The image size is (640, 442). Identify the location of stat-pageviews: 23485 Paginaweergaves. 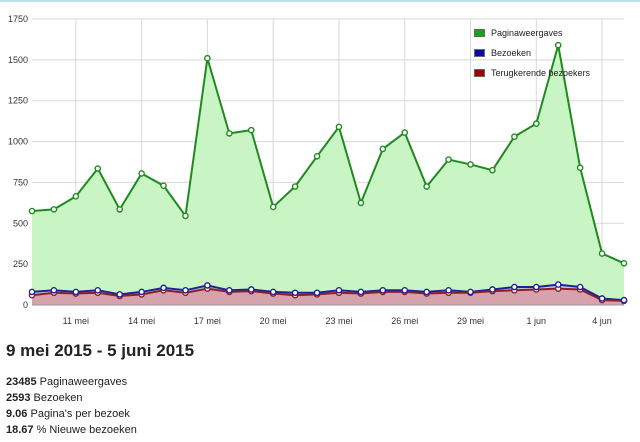
(71, 382).